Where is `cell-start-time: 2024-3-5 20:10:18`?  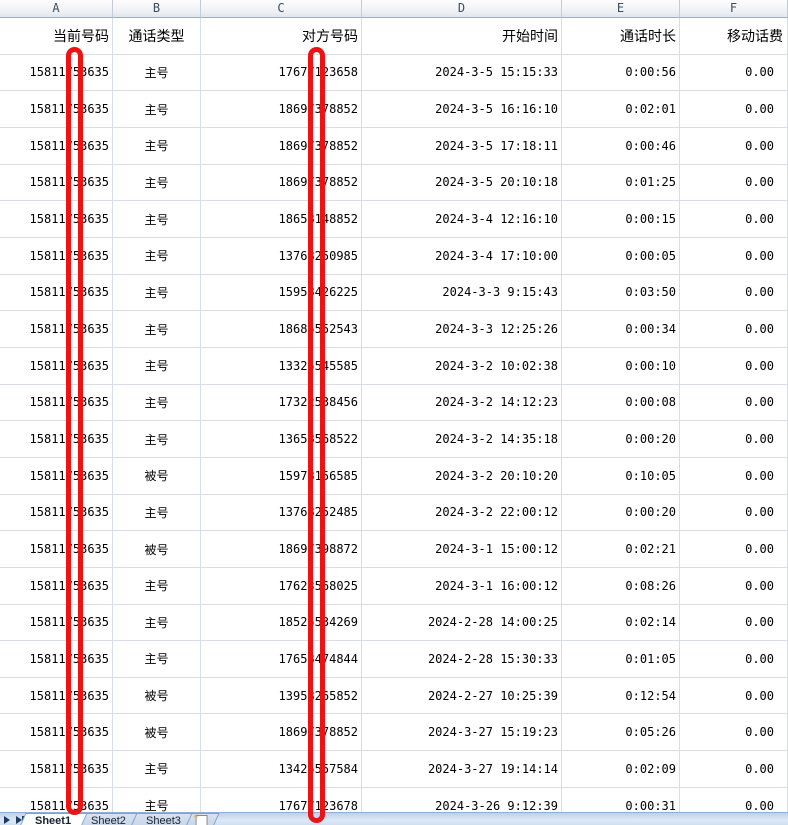
cell-start-time: 2024-3-5 20:10:18 is located at coordinates (462, 183).